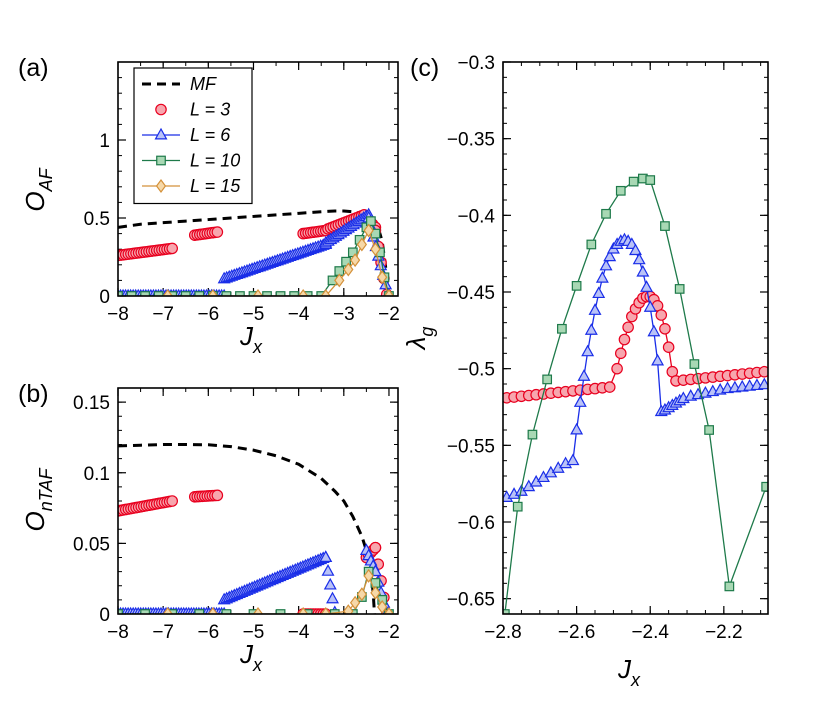 Image resolution: width=830 pixels, height=708 pixels. What do you see at coordinates (104, 297) in the screenshot?
I see `y-tick-label: 0` at bounding box center [104, 297].